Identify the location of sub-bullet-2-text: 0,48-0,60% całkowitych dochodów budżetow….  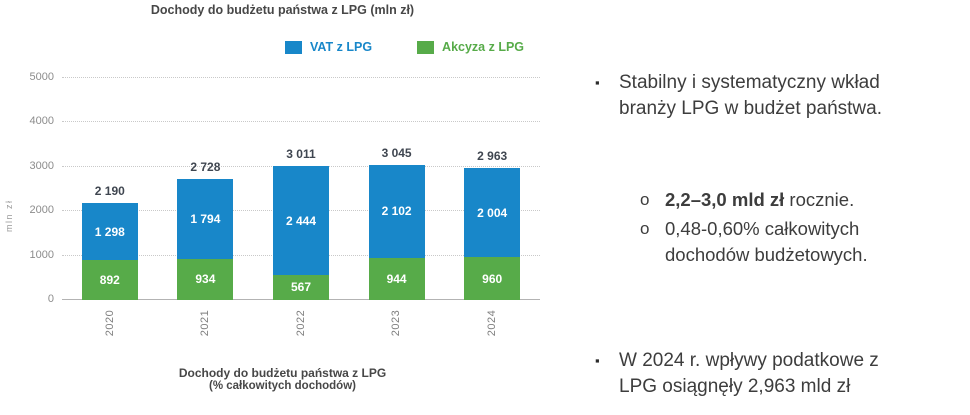
(766, 241).